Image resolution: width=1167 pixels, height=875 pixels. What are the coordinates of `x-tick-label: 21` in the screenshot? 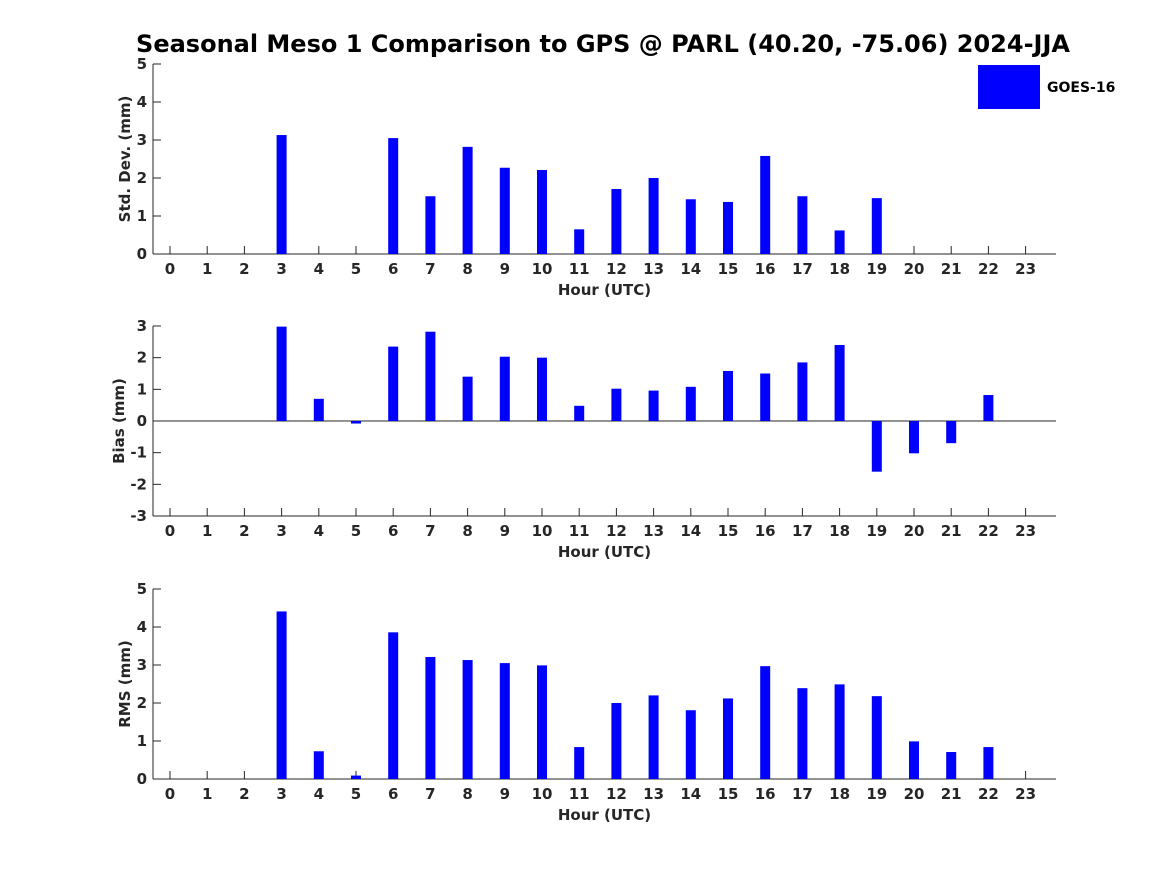 It's located at (951, 269).